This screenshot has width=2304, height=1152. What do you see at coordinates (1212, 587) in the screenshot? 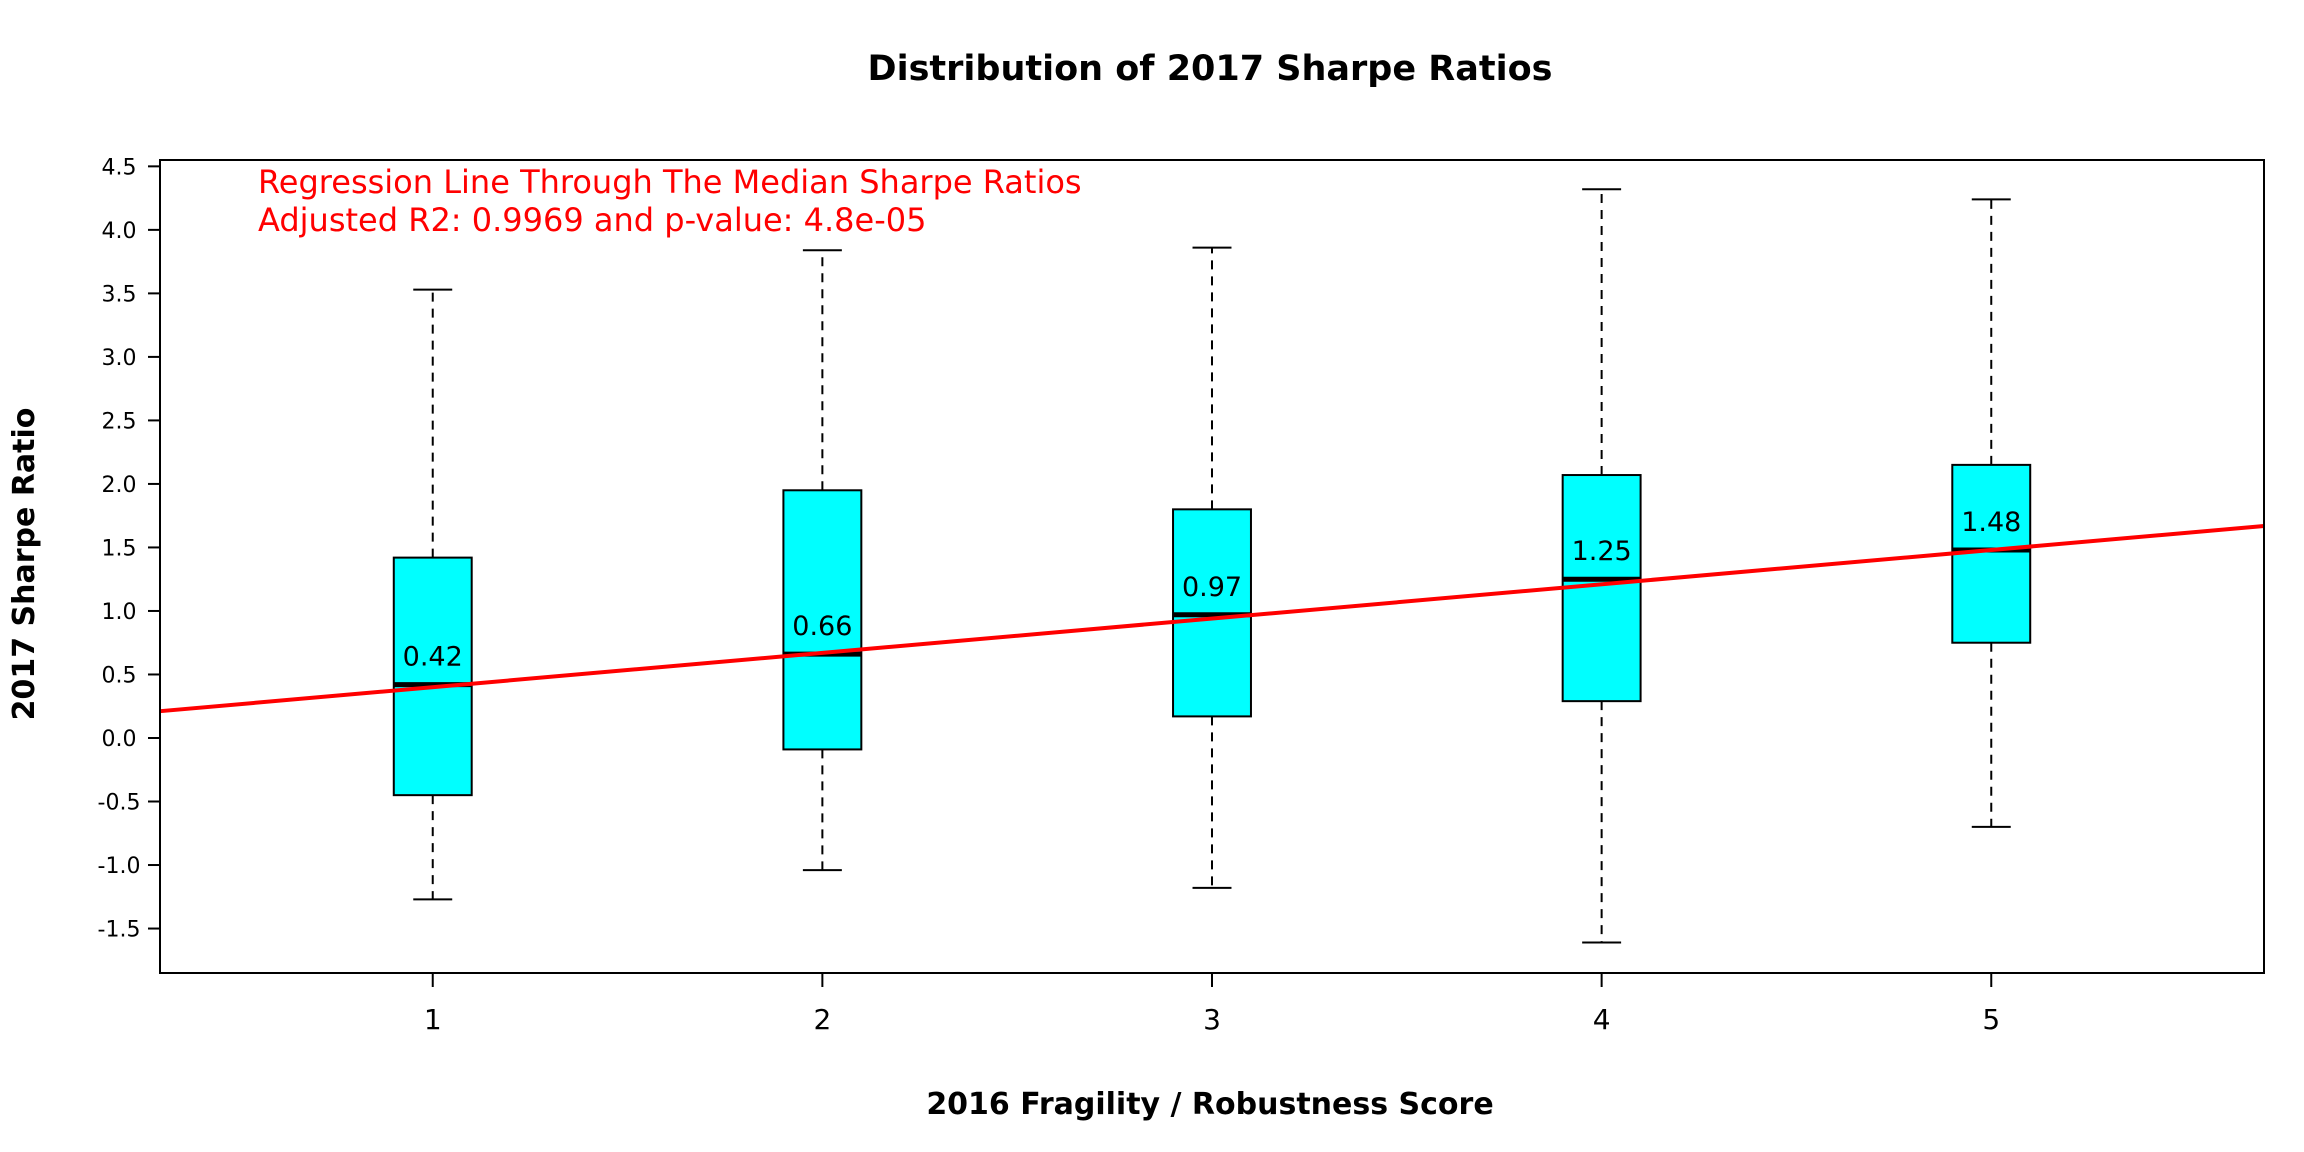
I see `median-label: 0.97` at bounding box center [1212, 587].